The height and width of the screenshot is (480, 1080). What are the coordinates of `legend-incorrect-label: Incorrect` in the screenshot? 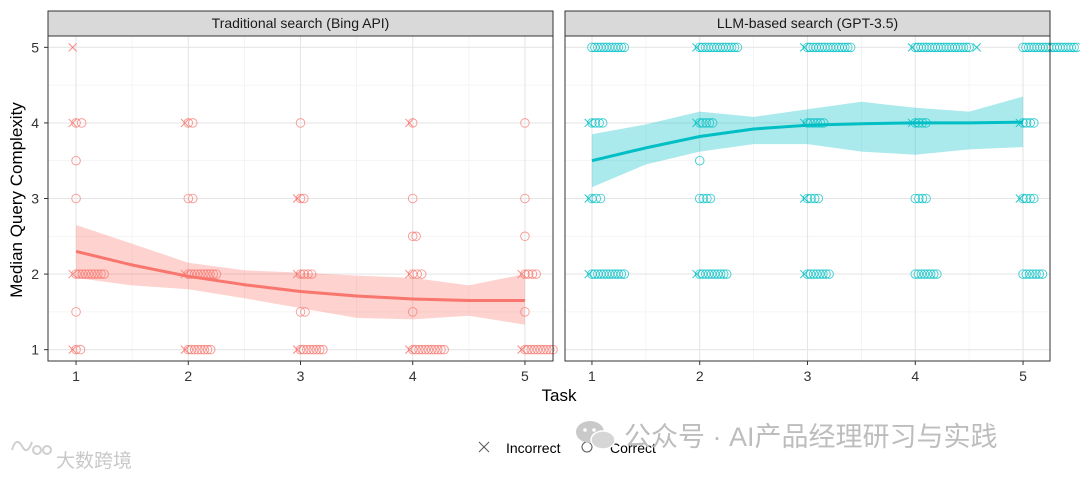 It's located at (533, 448).